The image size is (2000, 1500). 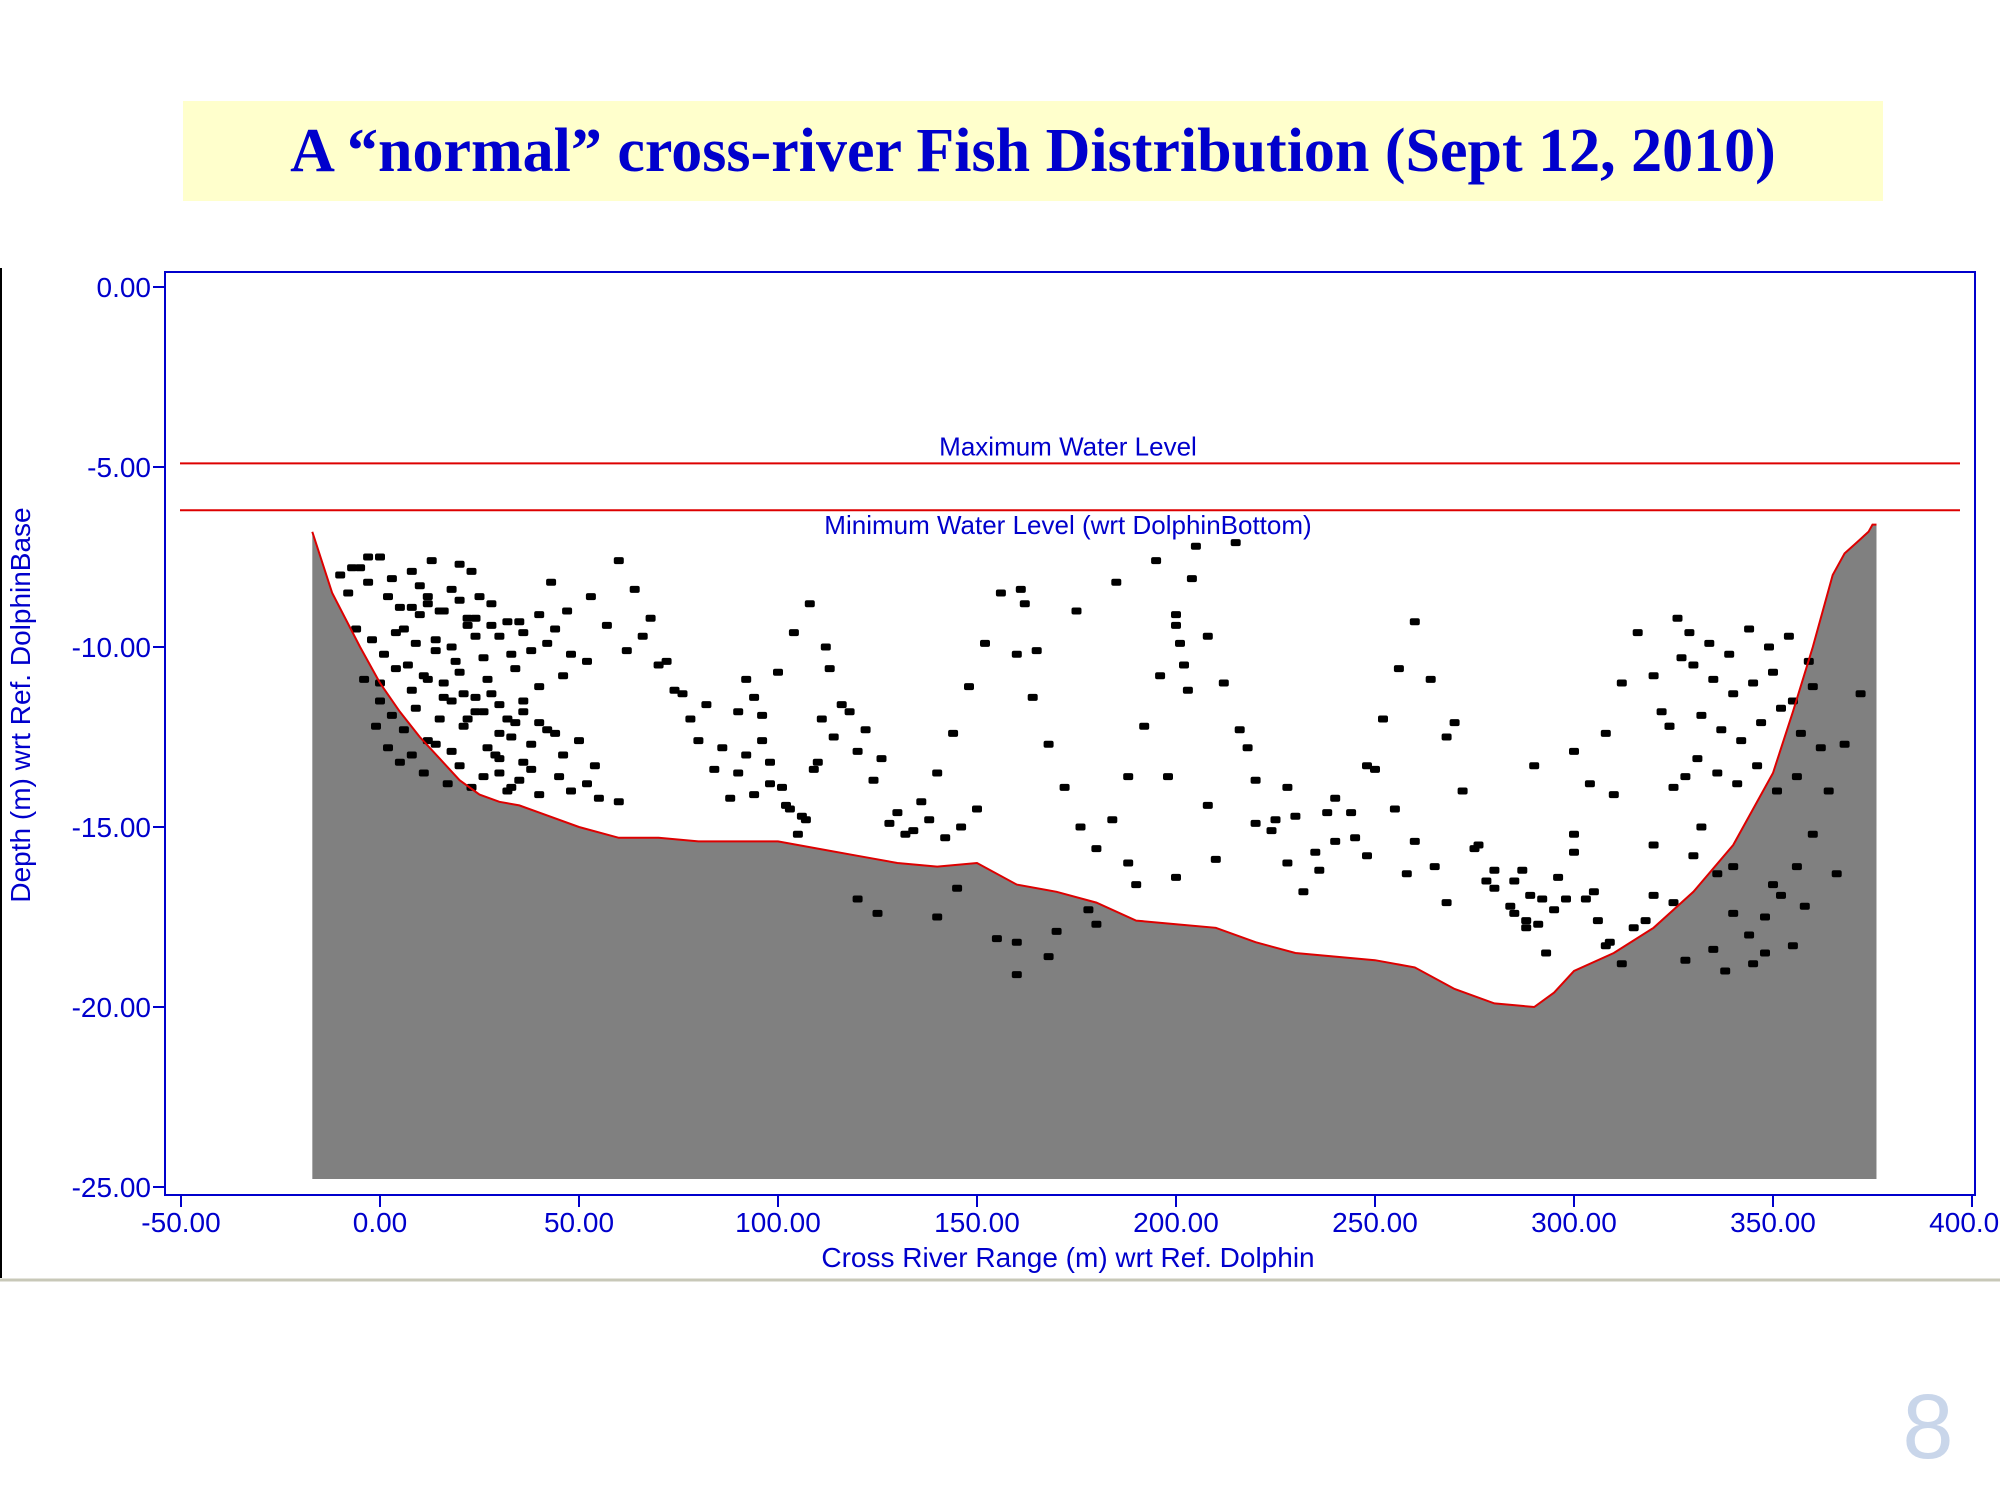 I want to click on page-number: 8, so click(x=1928, y=1427).